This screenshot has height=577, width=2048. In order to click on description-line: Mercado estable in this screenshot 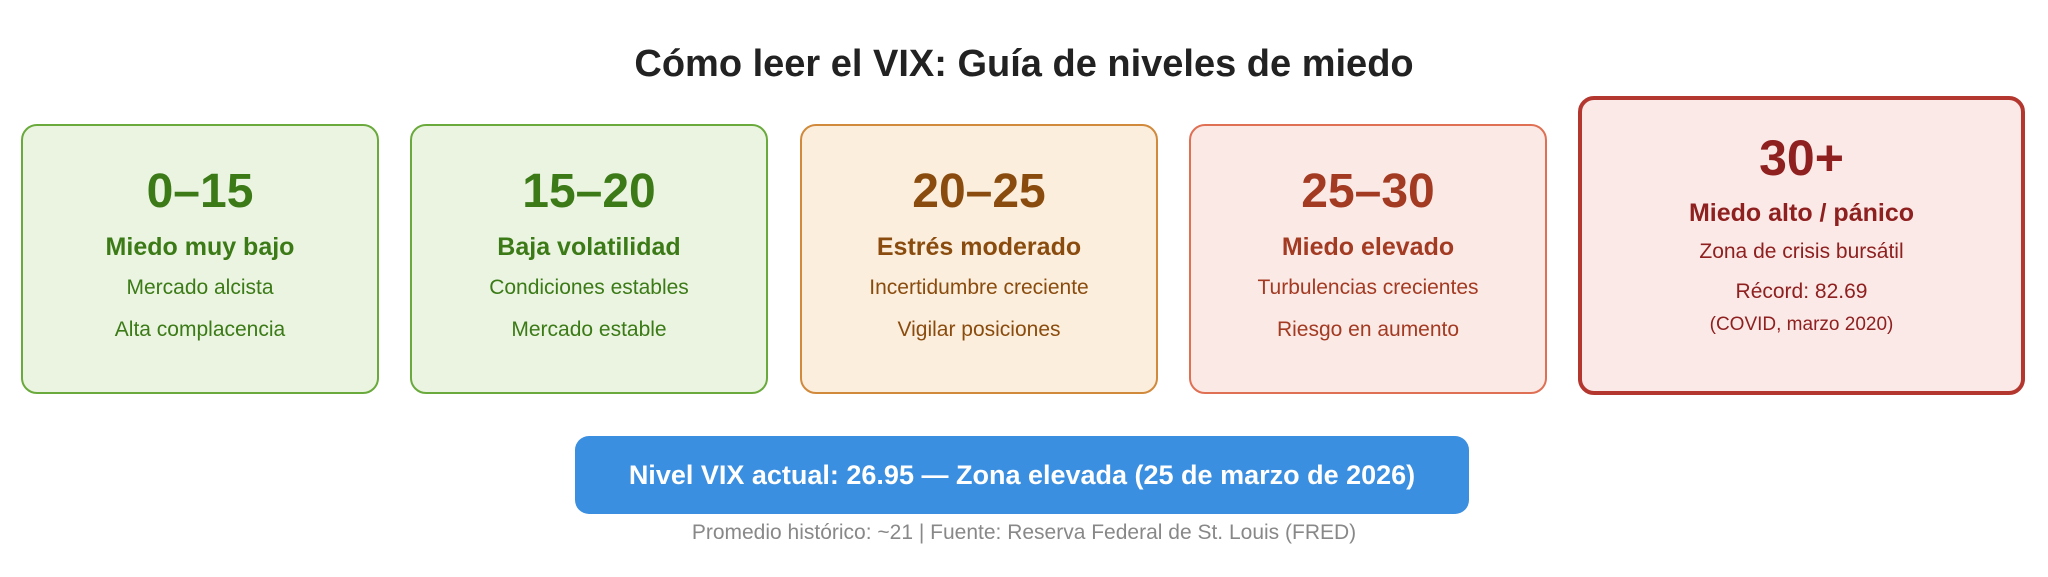, I will do `click(589, 329)`.